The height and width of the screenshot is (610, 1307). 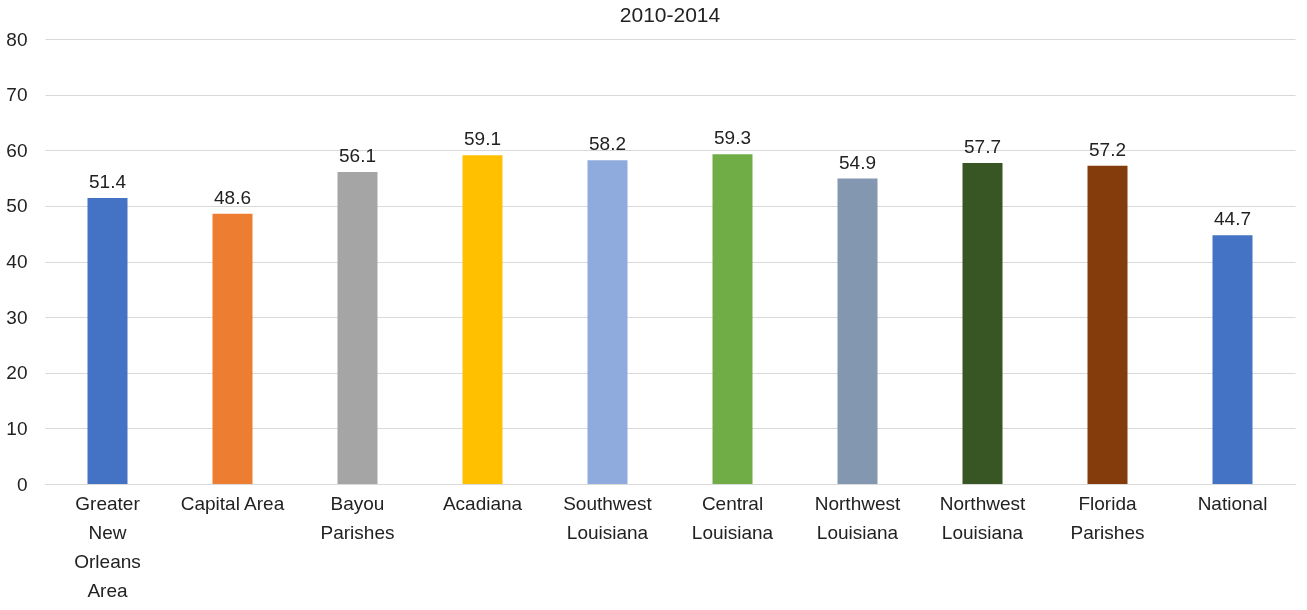 I want to click on y-tick-label: 20, so click(x=17, y=373).